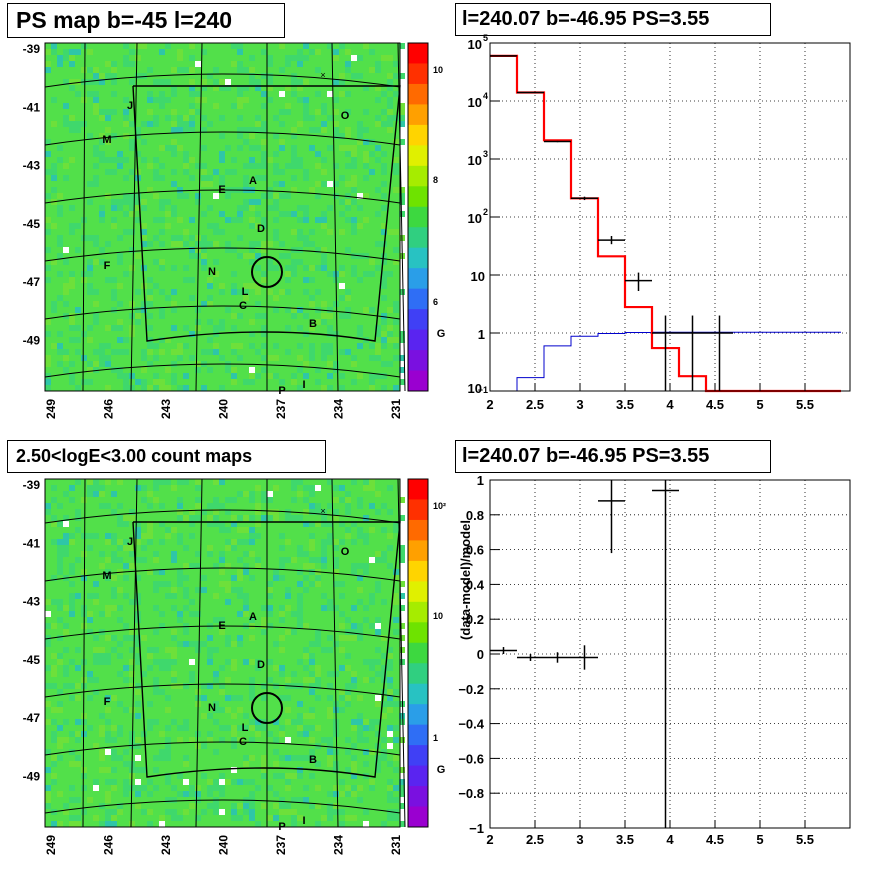  I want to click on map-x-tick-label: 249, so click(51, 409).